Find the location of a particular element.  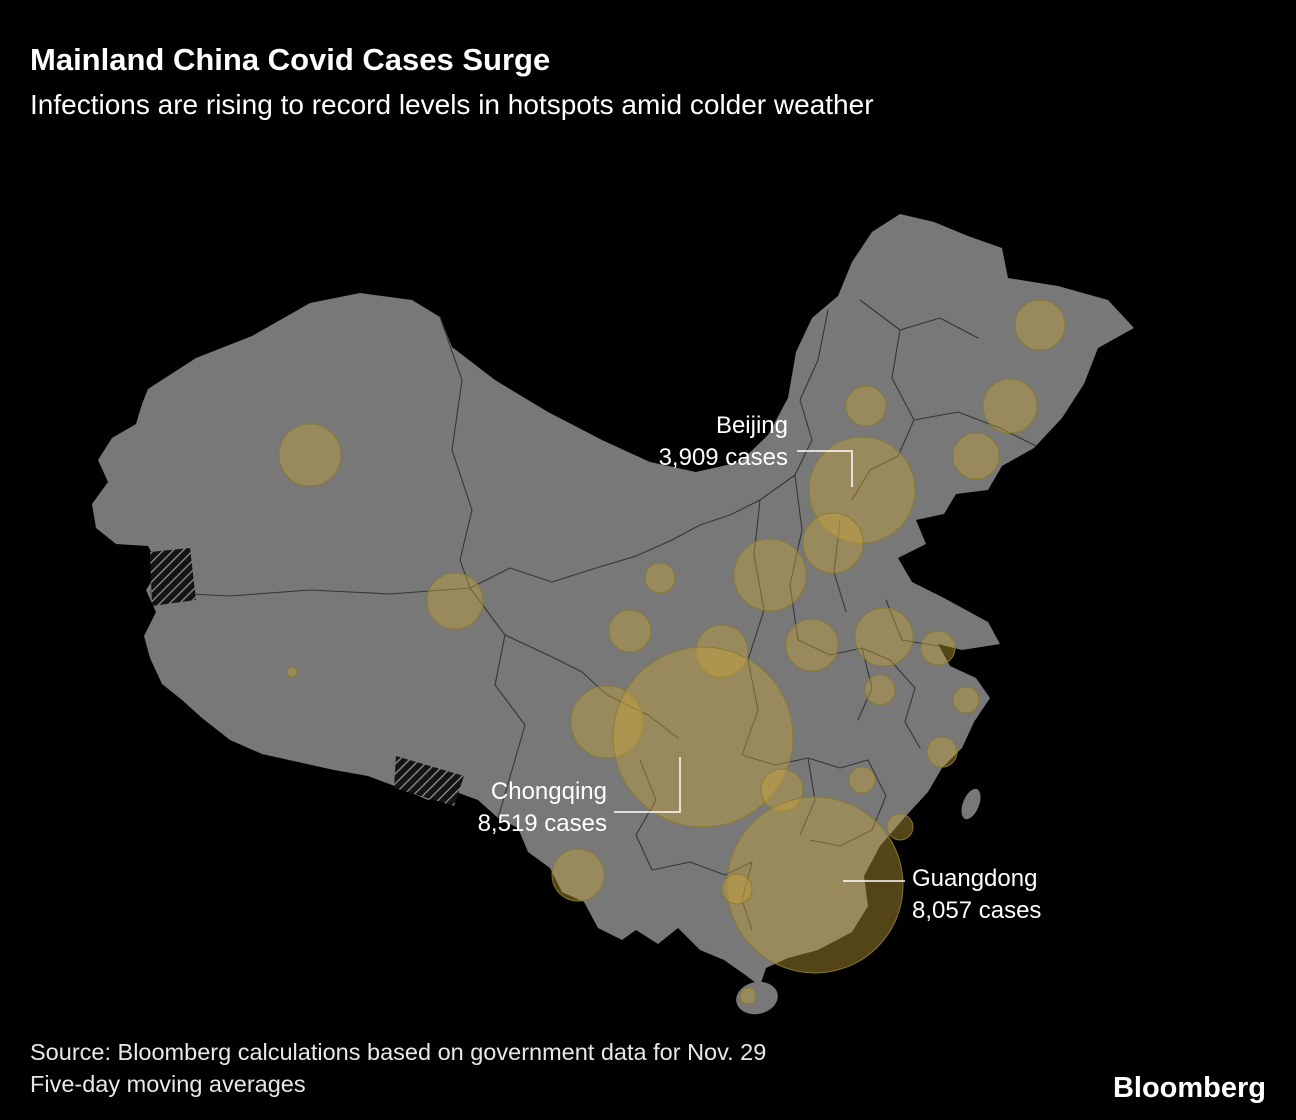

chart-title: Mainland China Covid Cases Surge is located at coordinates (290, 59).